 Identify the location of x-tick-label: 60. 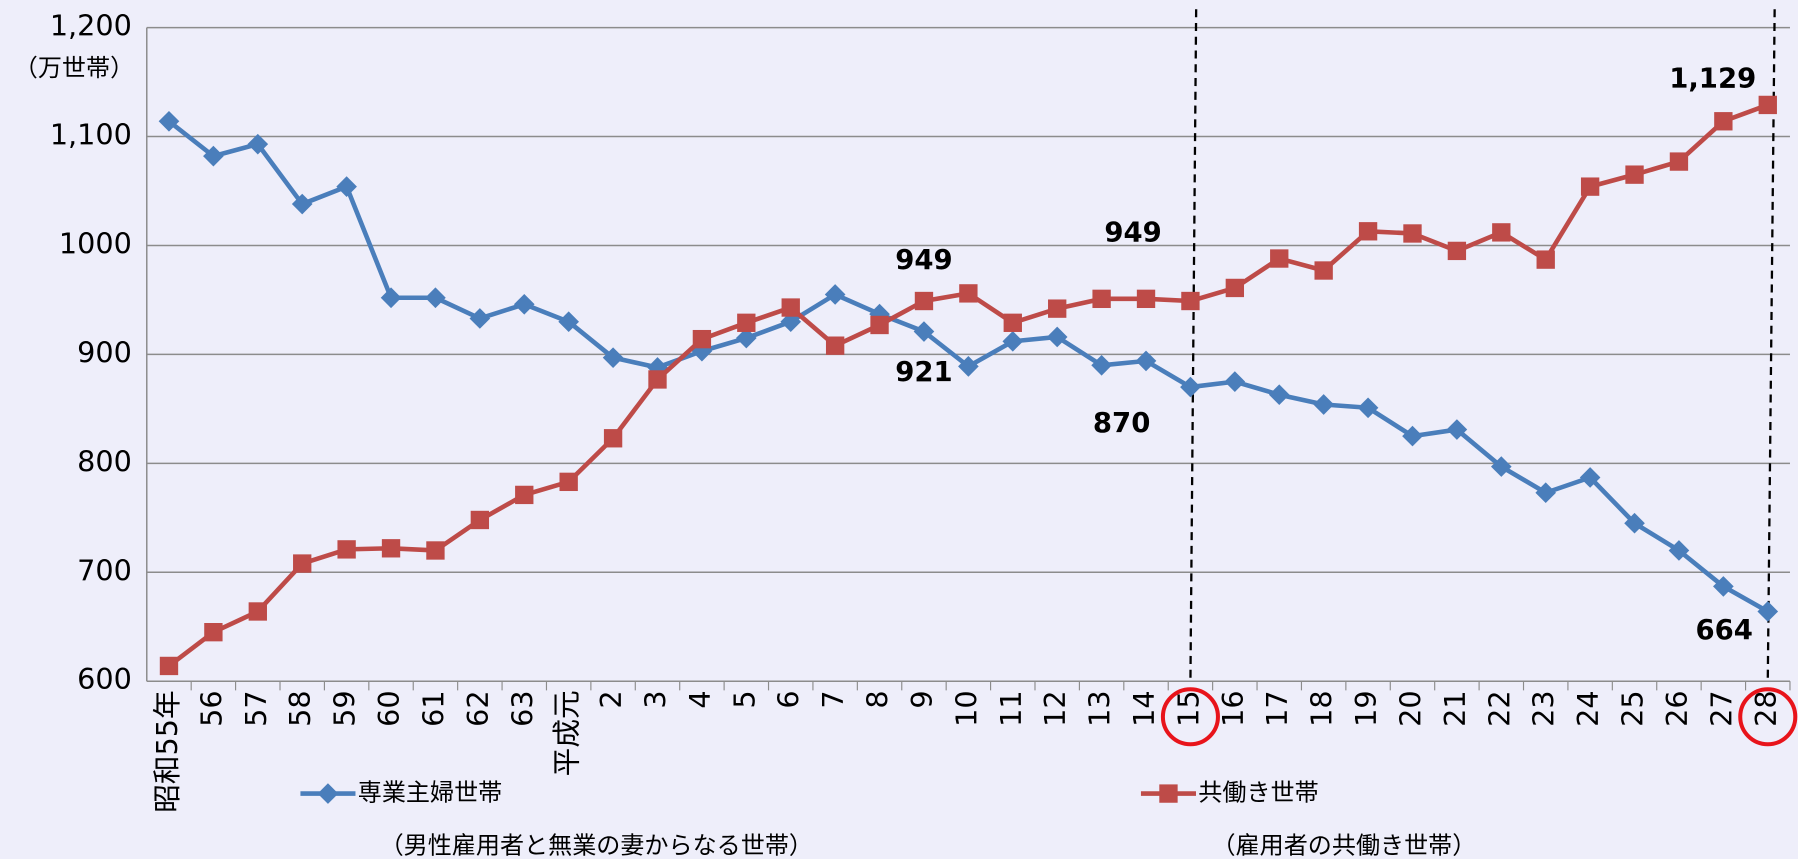
(389, 708).